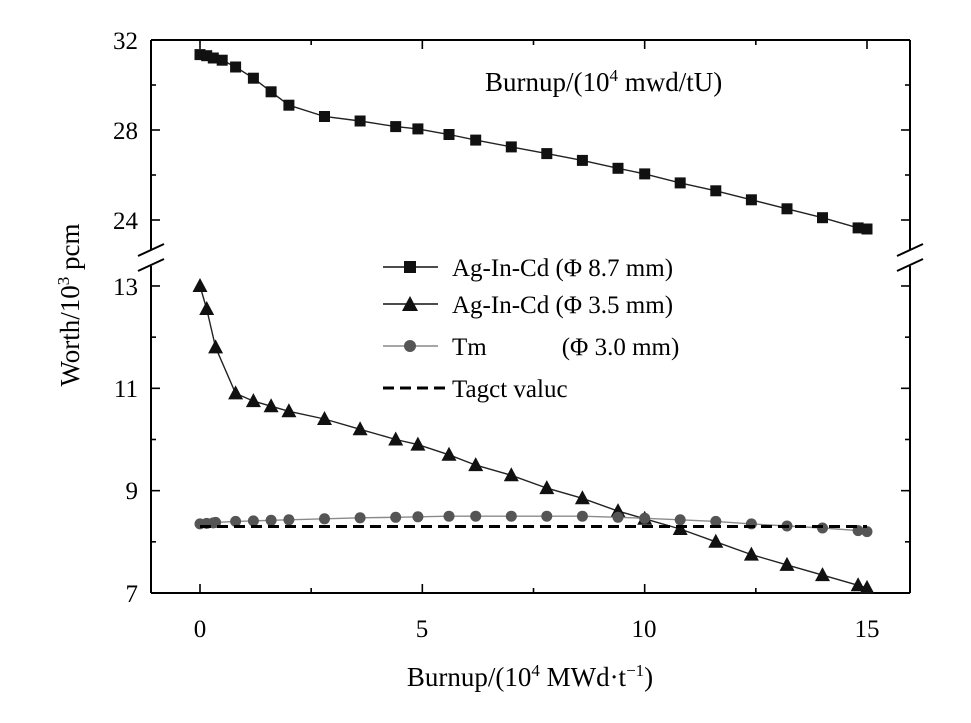 This screenshot has height=723, width=971. Describe the element at coordinates (125, 441) in the screenshot. I see `y-tick-labels-lower: 7 9 11 13` at that location.